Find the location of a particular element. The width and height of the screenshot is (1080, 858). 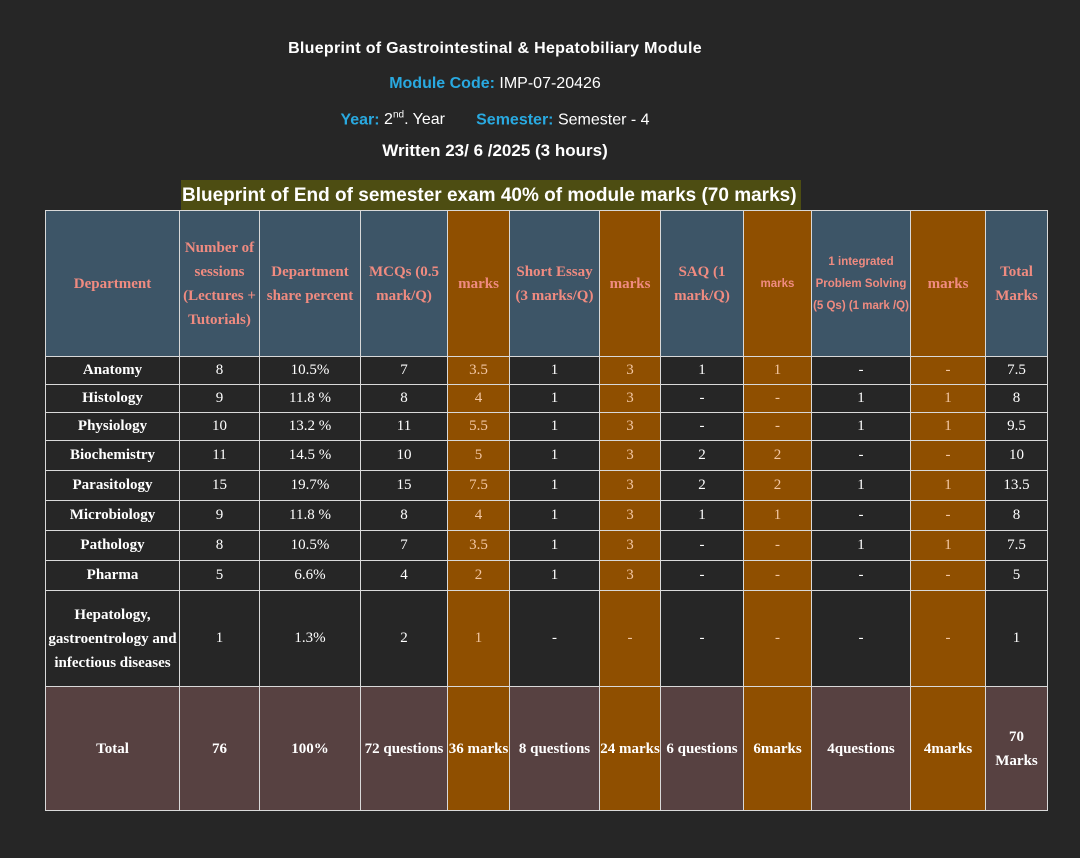

department-cell: Histology is located at coordinates (112, 398).